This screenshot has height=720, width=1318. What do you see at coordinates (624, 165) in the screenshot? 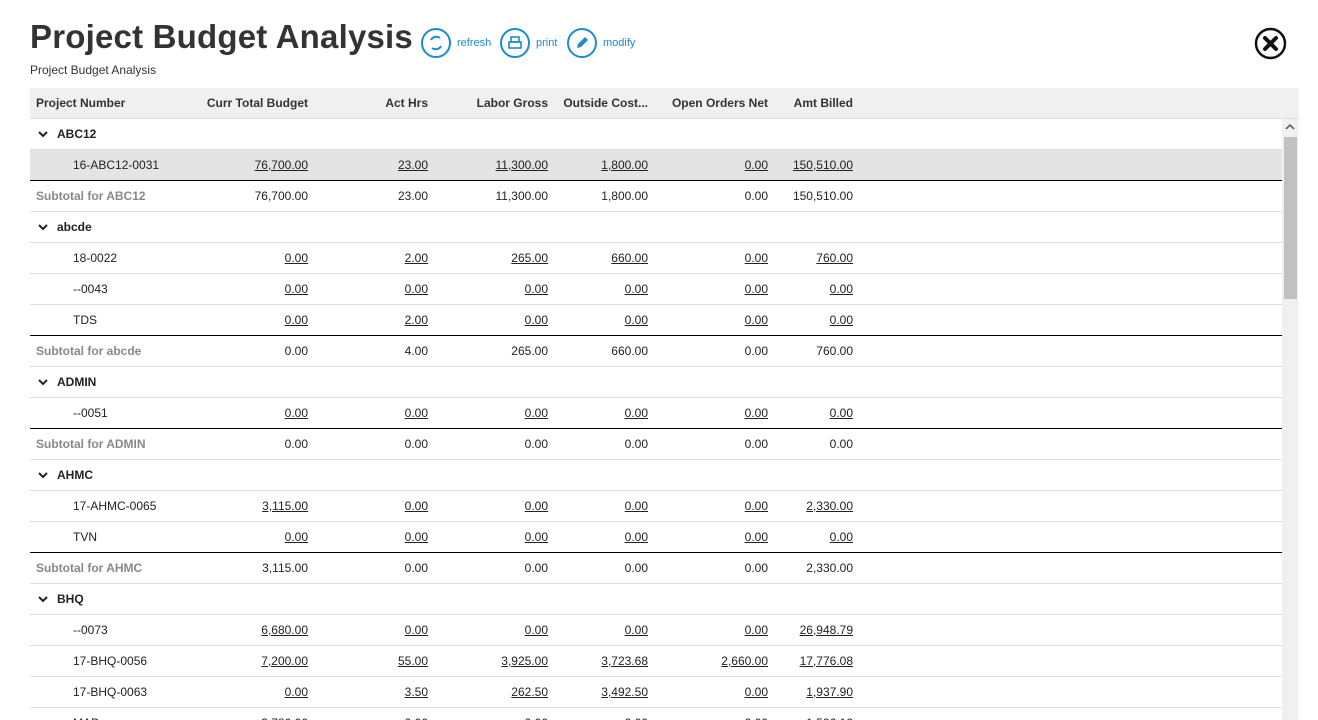
I see `amount-link: 1,800.00` at bounding box center [624, 165].